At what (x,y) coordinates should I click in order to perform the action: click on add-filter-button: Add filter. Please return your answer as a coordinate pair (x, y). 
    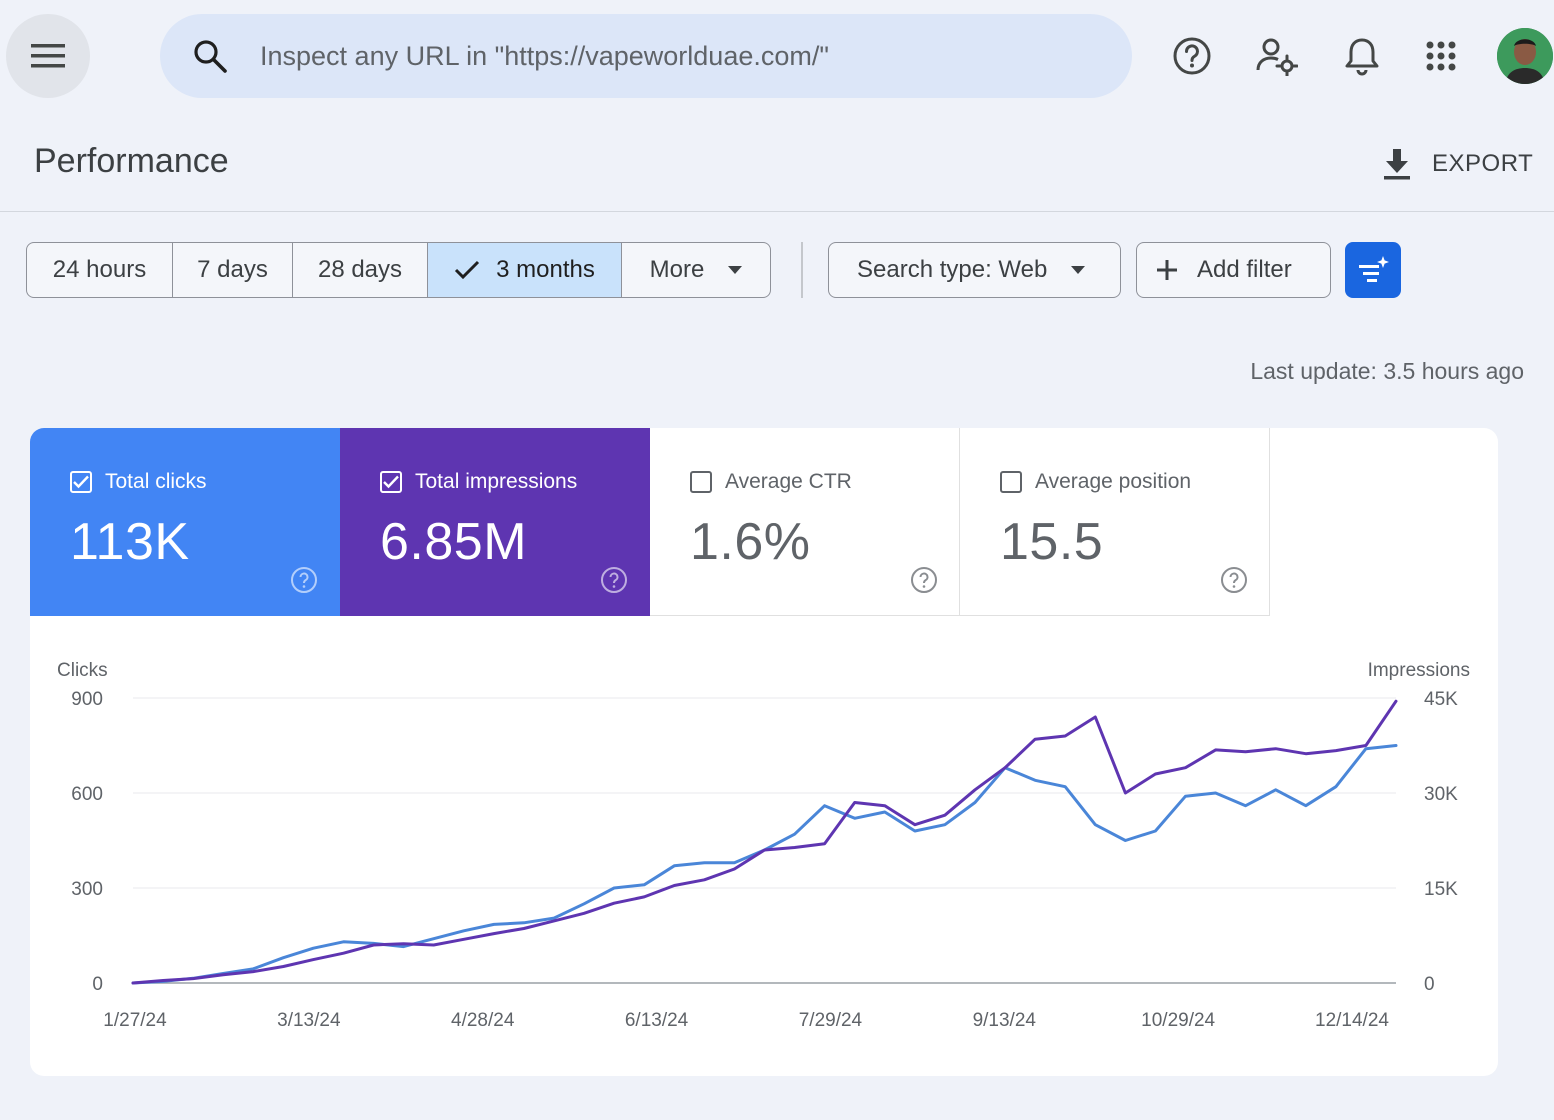
    Looking at the image, I should click on (1233, 270).